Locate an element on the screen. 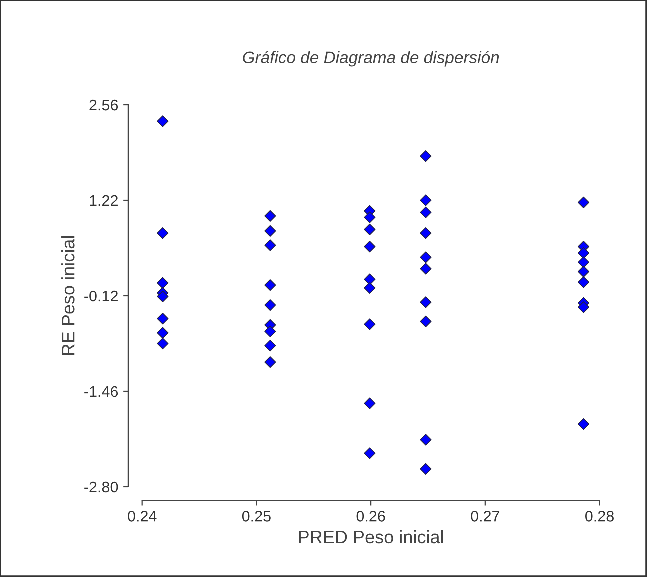 The height and width of the screenshot is (577, 647). y-tick-label: -2.80 is located at coordinates (101, 487).